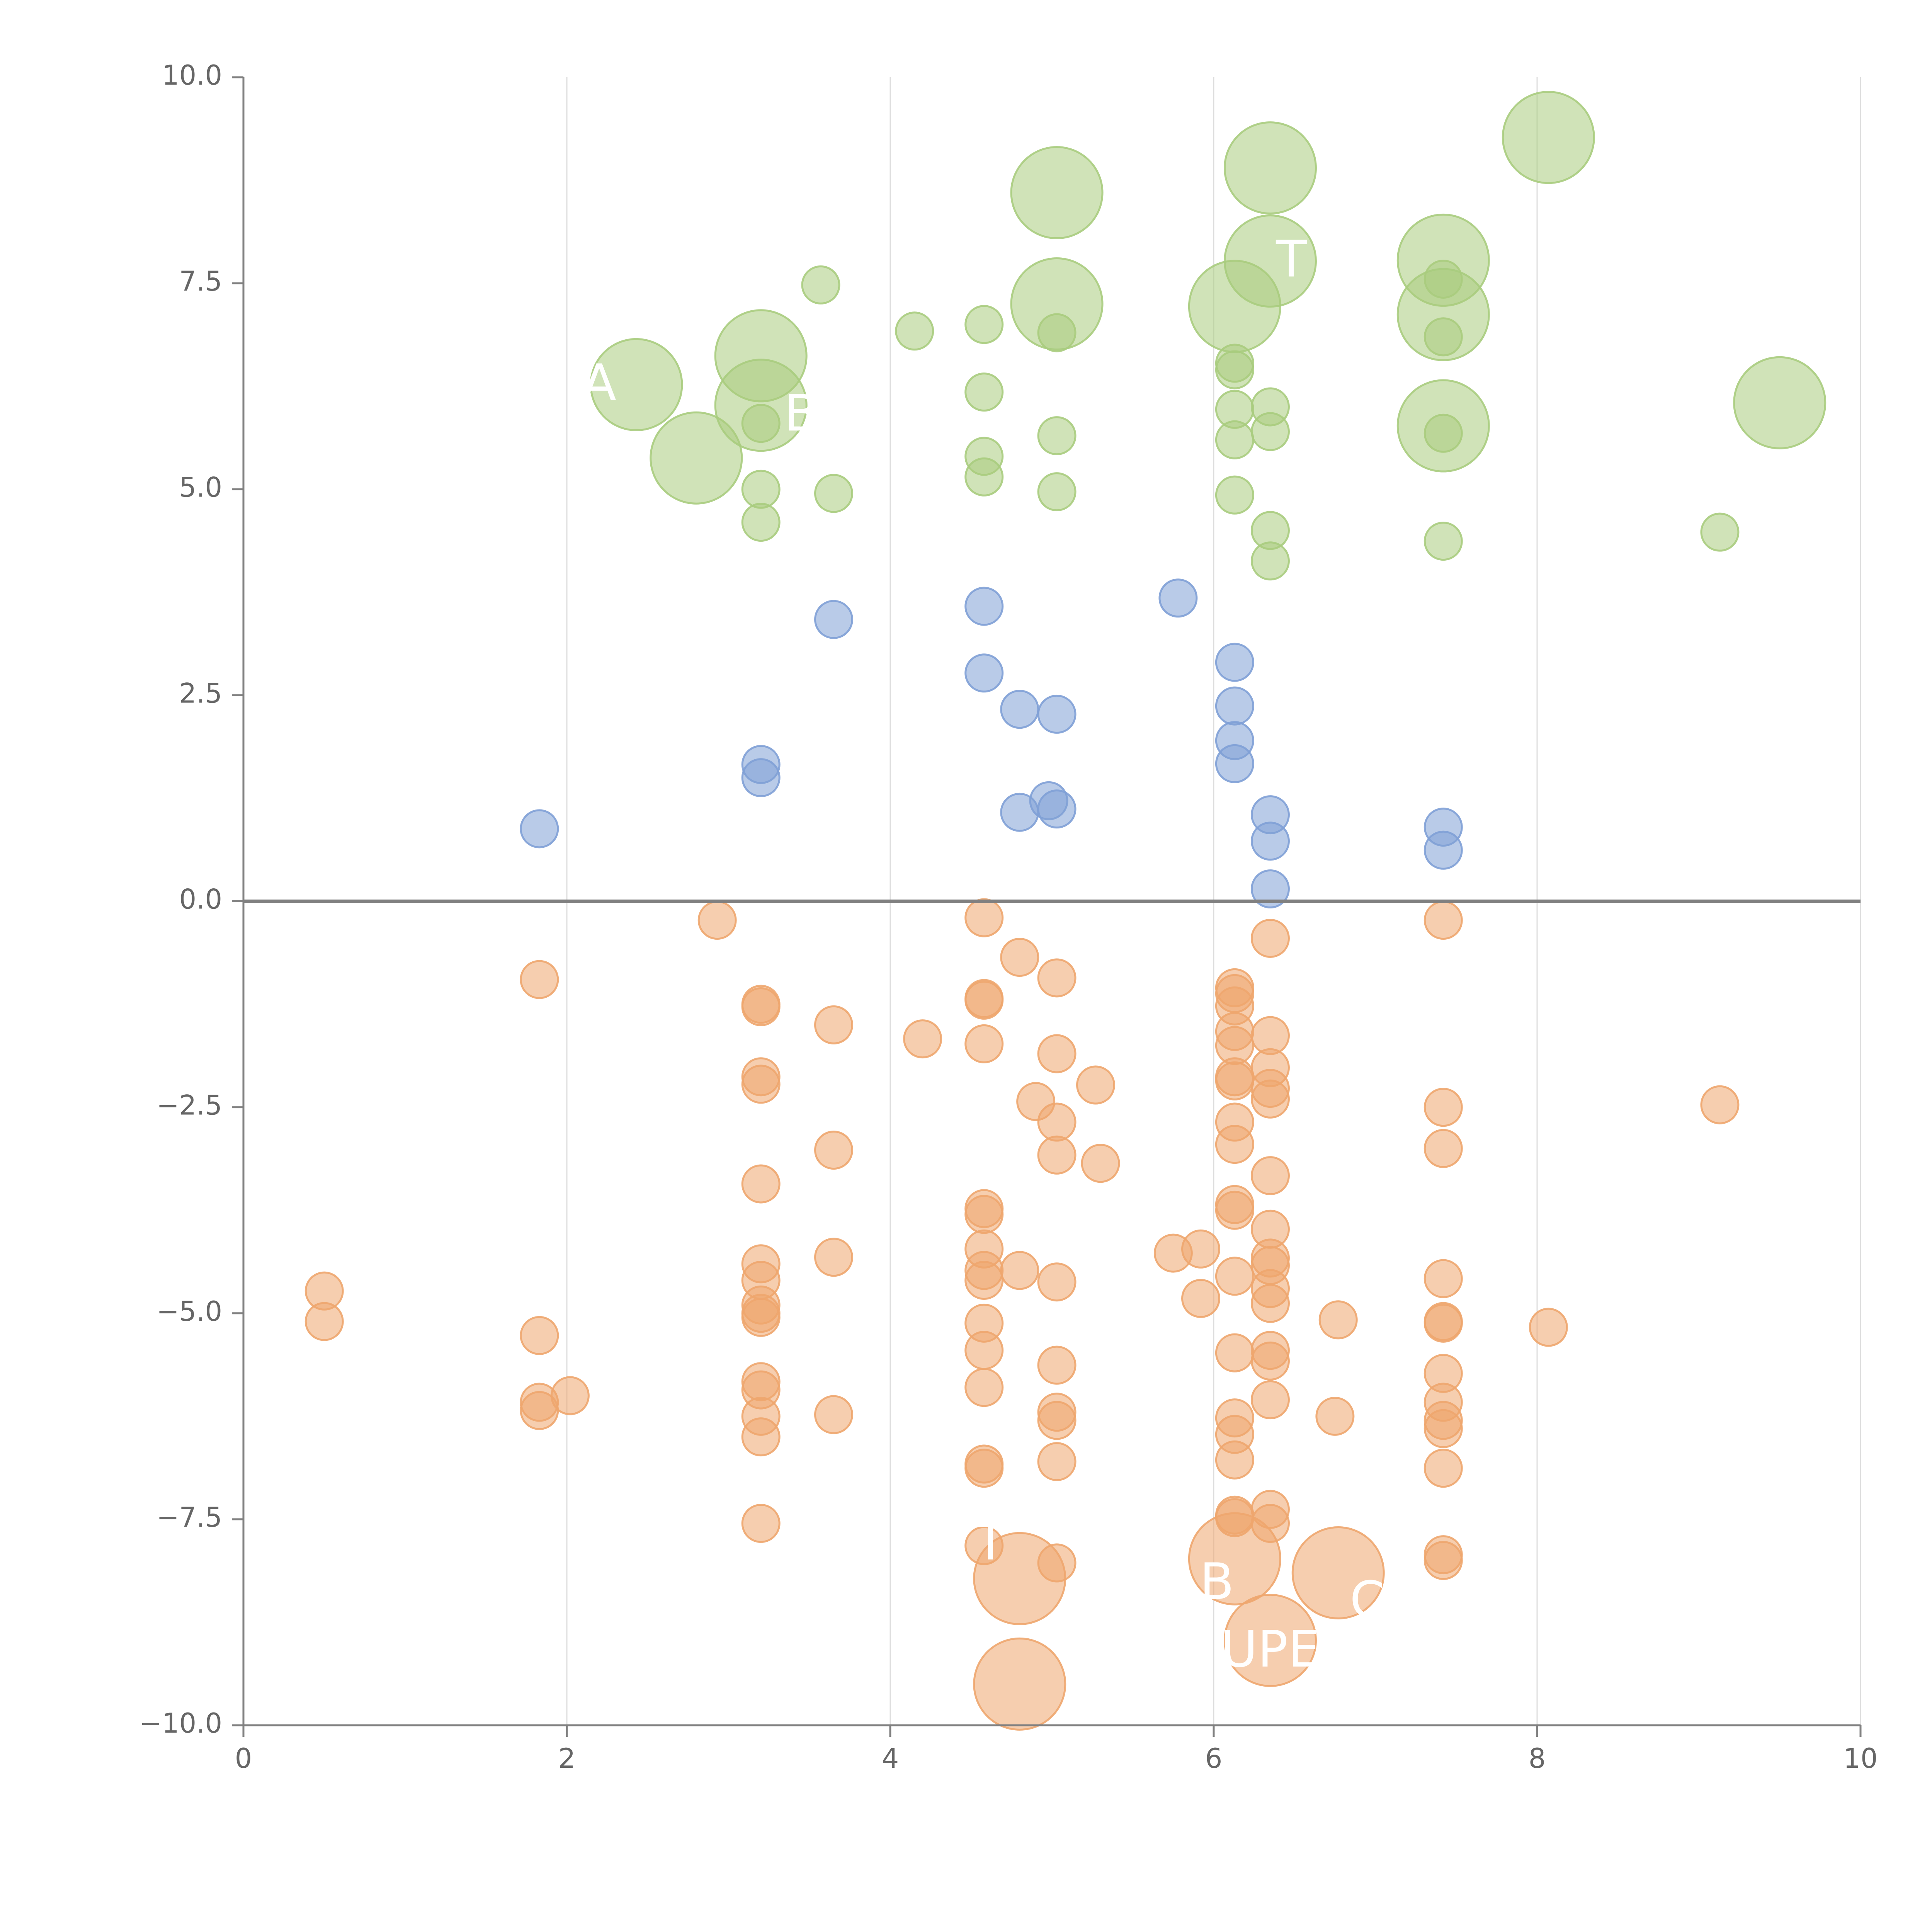  I want to click on y-tick-label: 5.0, so click(200, 487).